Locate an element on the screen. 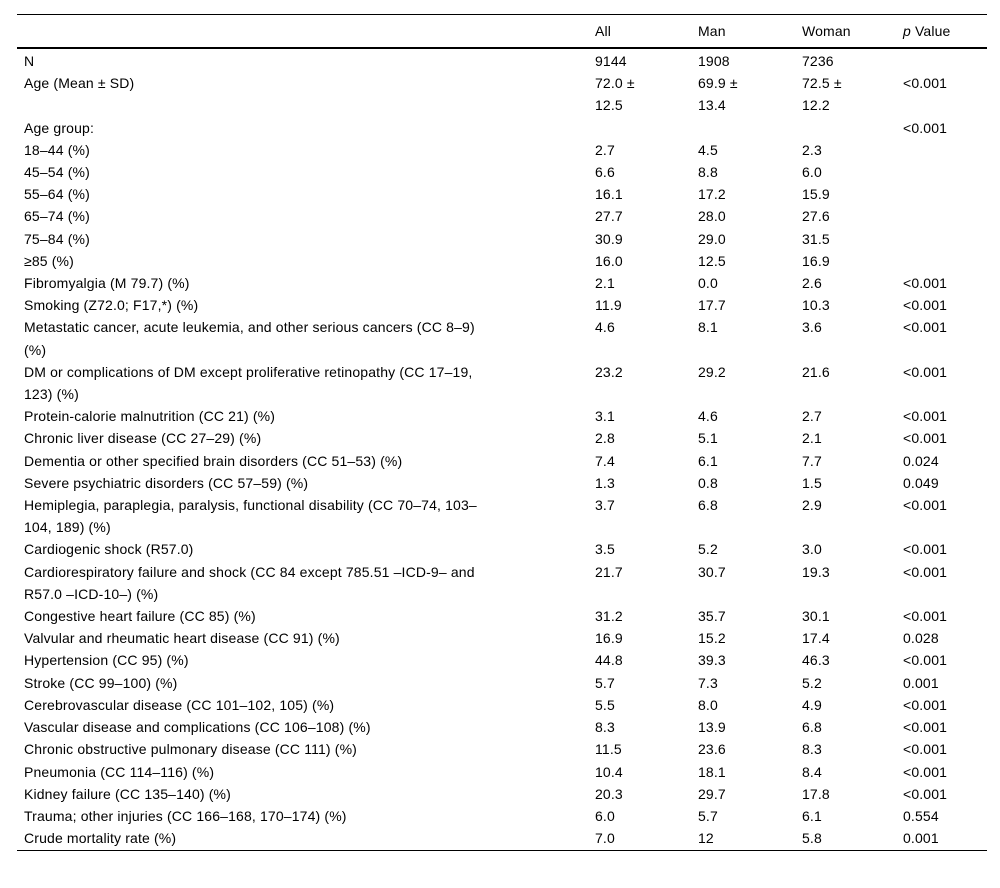  row-label-cell: Age (Mean ± SD) is located at coordinates (79, 83).